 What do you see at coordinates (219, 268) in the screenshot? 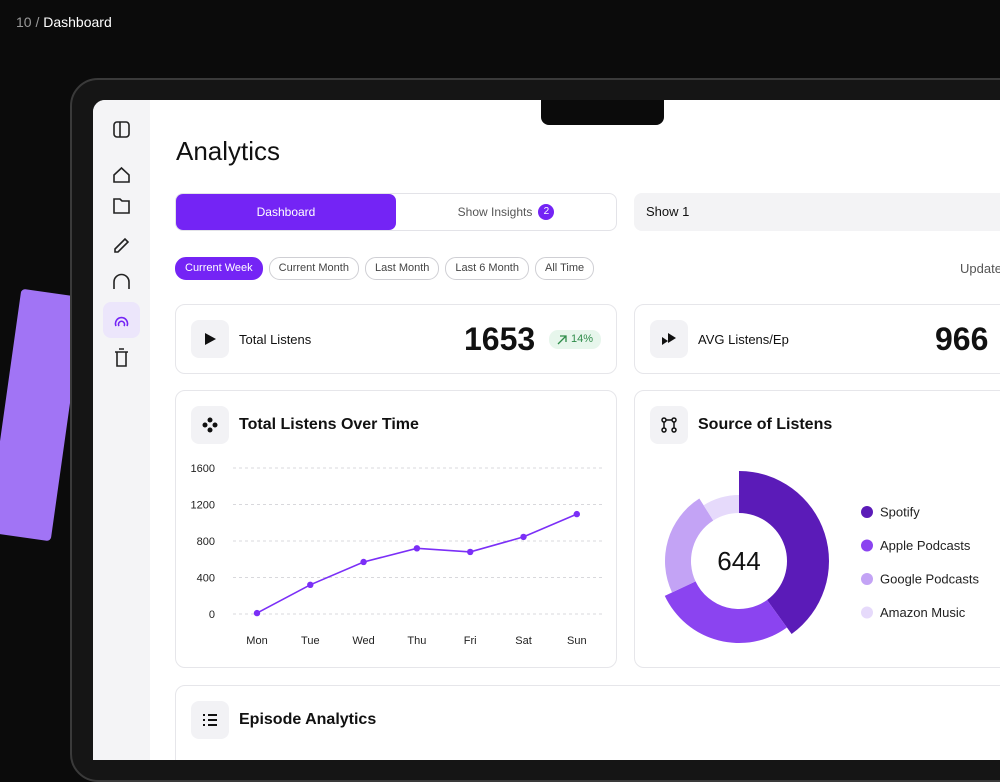
I see `filter-pill: Current Week` at bounding box center [219, 268].